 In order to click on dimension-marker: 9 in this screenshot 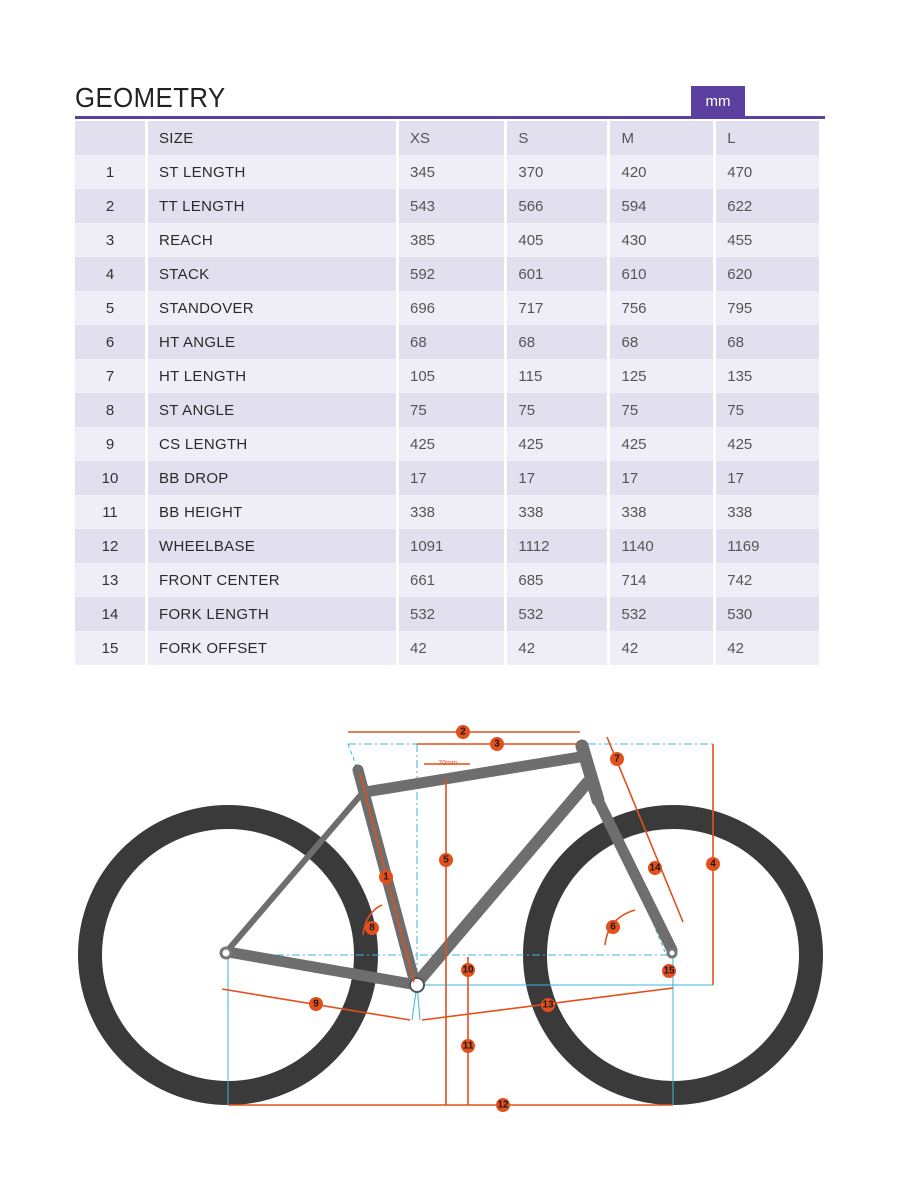, I will do `click(316, 1004)`.